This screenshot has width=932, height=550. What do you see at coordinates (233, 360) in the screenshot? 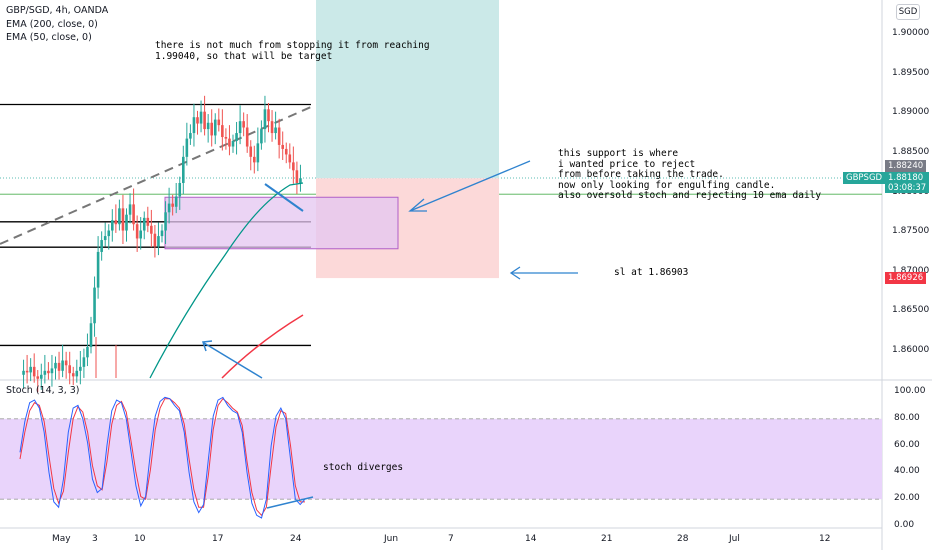
I see `ema-arrow` at bounding box center [233, 360].